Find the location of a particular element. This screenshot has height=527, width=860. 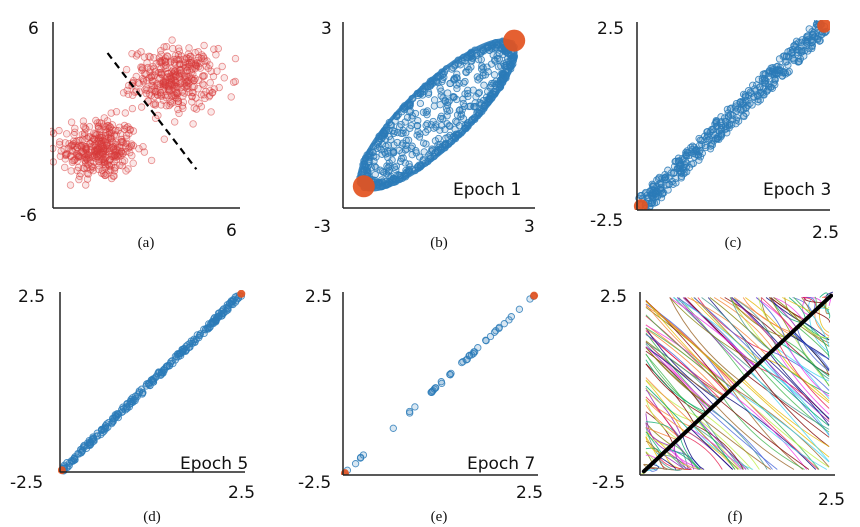

panel-a-caption: (a) is located at coordinates (146, 243).